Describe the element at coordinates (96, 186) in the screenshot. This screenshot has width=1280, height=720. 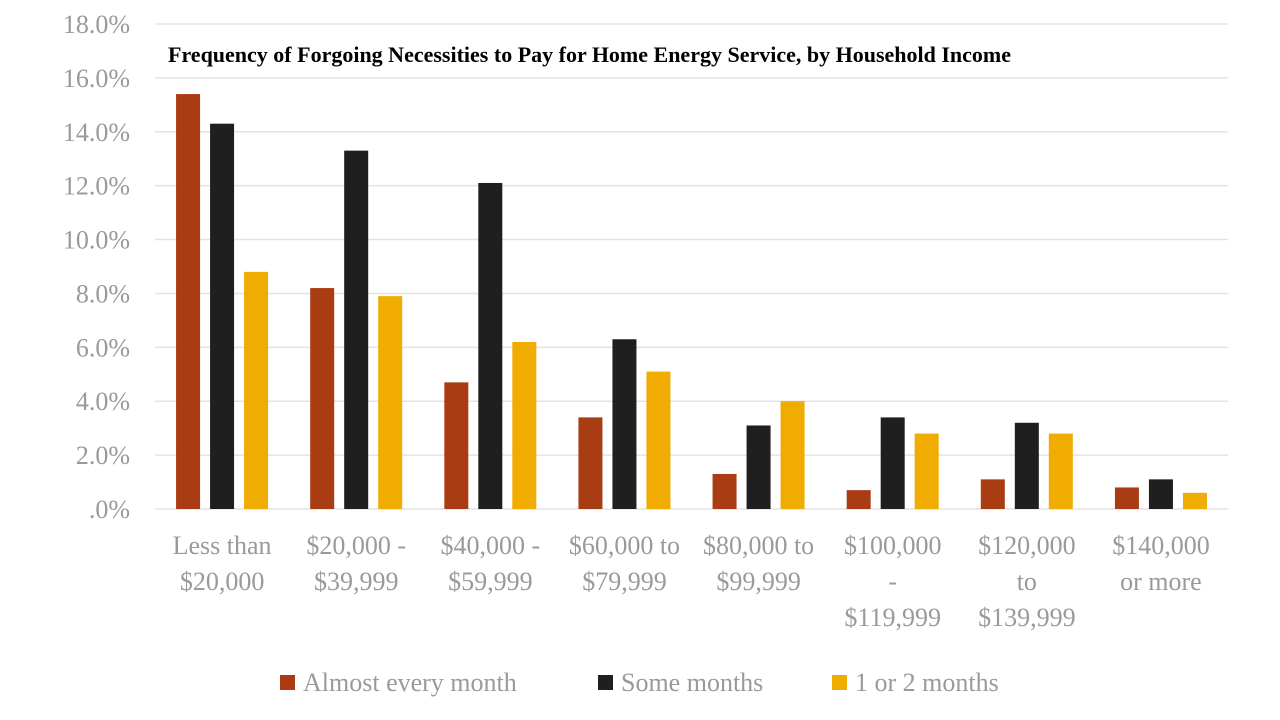
I see `y-tick-label: 12.0%` at that location.